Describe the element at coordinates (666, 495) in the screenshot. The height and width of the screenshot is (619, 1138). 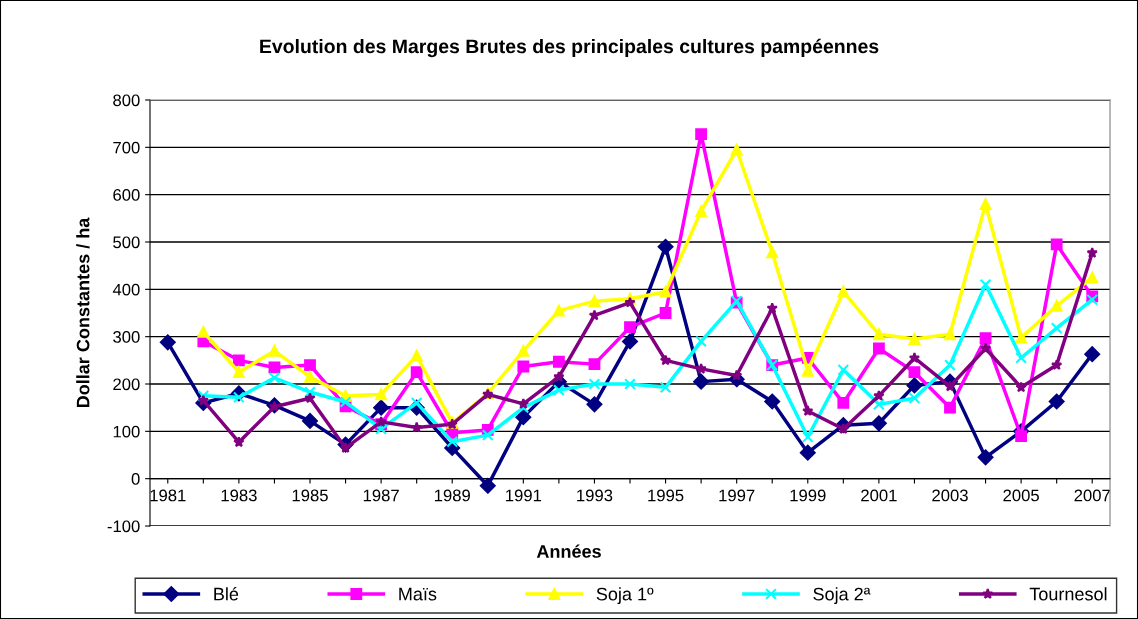
I see `x-tick-label: 1995` at that location.